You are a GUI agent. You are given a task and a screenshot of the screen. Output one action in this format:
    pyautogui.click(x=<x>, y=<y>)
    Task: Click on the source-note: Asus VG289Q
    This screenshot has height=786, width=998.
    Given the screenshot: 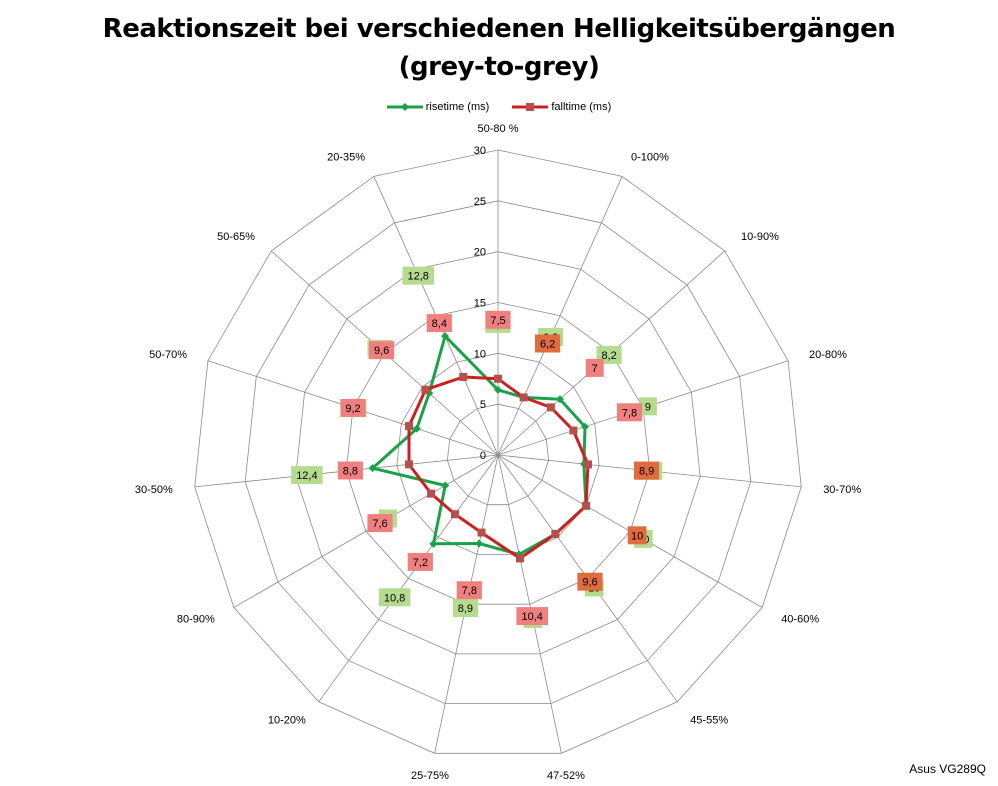 What is the action you would take?
    pyautogui.click(x=947, y=769)
    